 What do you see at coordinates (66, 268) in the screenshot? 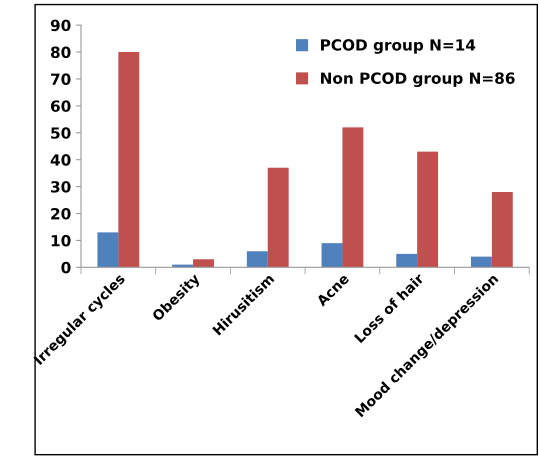
I see `y-tick-label: 0` at bounding box center [66, 268].